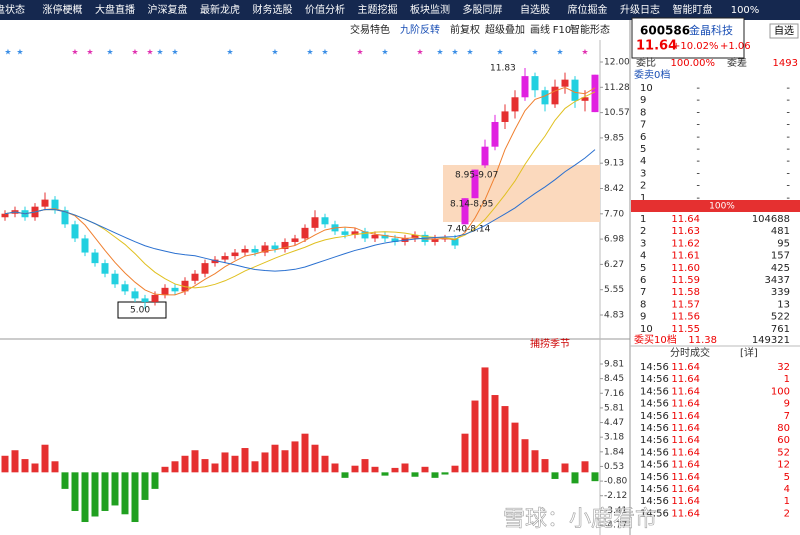  I want to click on pct: +10.02%, so click(695, 46).